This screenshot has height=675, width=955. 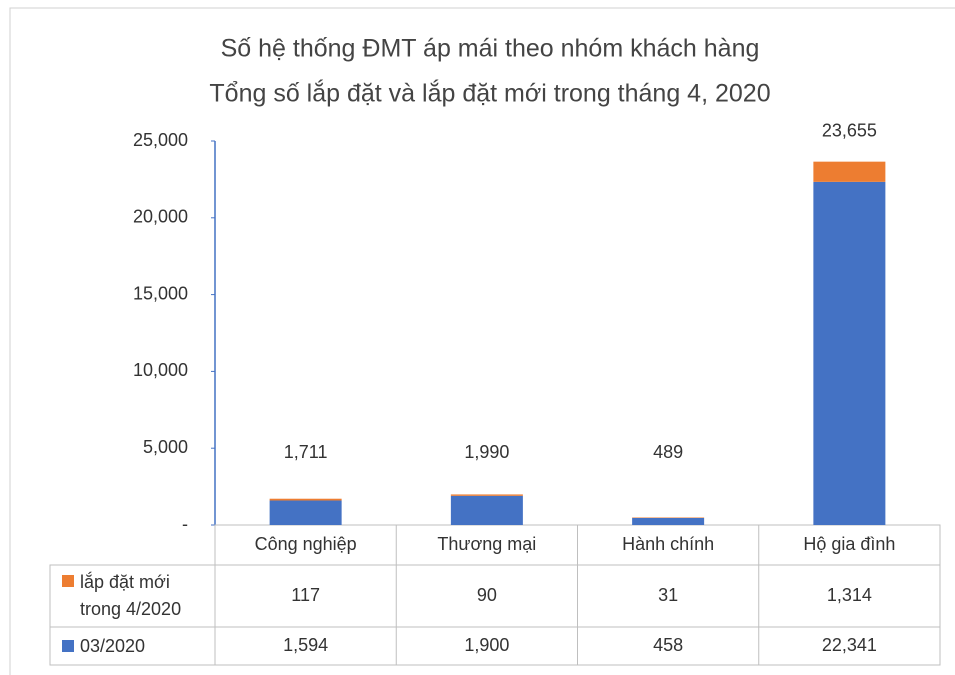 I want to click on legend-label-box: 03/2020, so click(x=113, y=645).